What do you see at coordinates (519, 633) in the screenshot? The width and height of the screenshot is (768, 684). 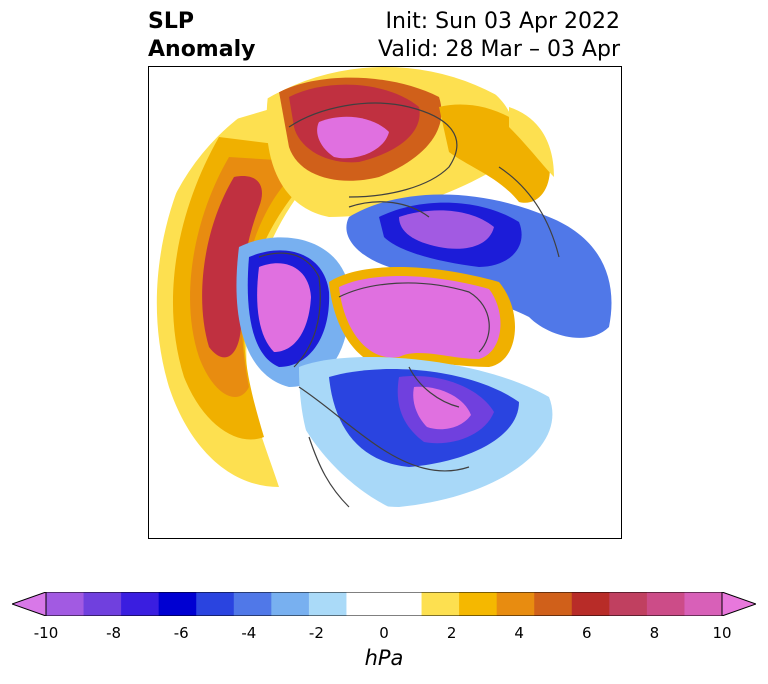 I see `colorbar-tick-label: 4` at bounding box center [519, 633].